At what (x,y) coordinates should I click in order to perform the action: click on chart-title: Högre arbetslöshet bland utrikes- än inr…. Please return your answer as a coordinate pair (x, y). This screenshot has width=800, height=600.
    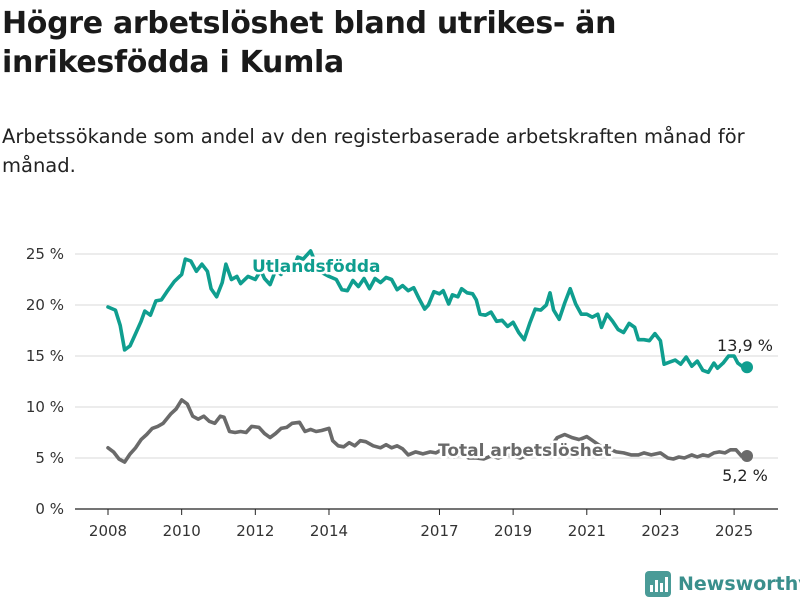
    Looking at the image, I should click on (309, 43).